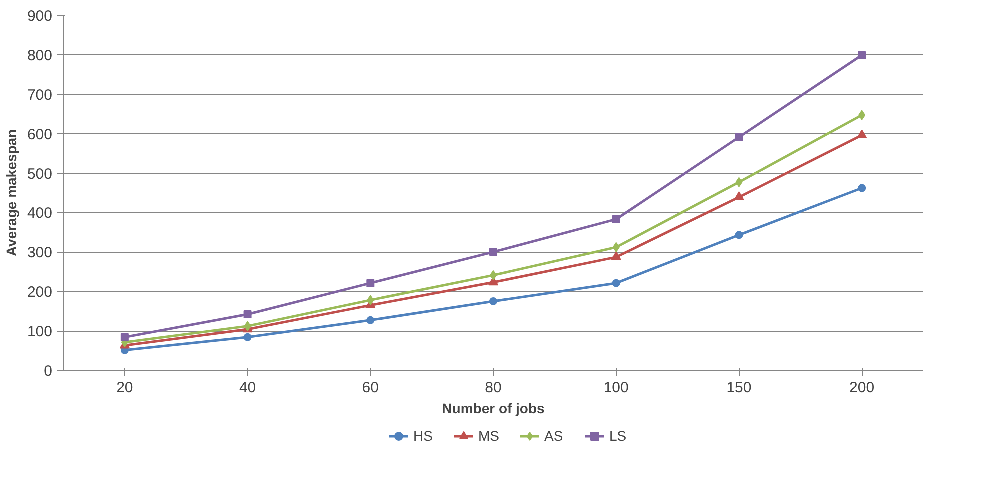 The height and width of the screenshot is (499, 990). Describe the element at coordinates (247, 388) in the screenshot. I see `x-tick-label: 40` at that location.